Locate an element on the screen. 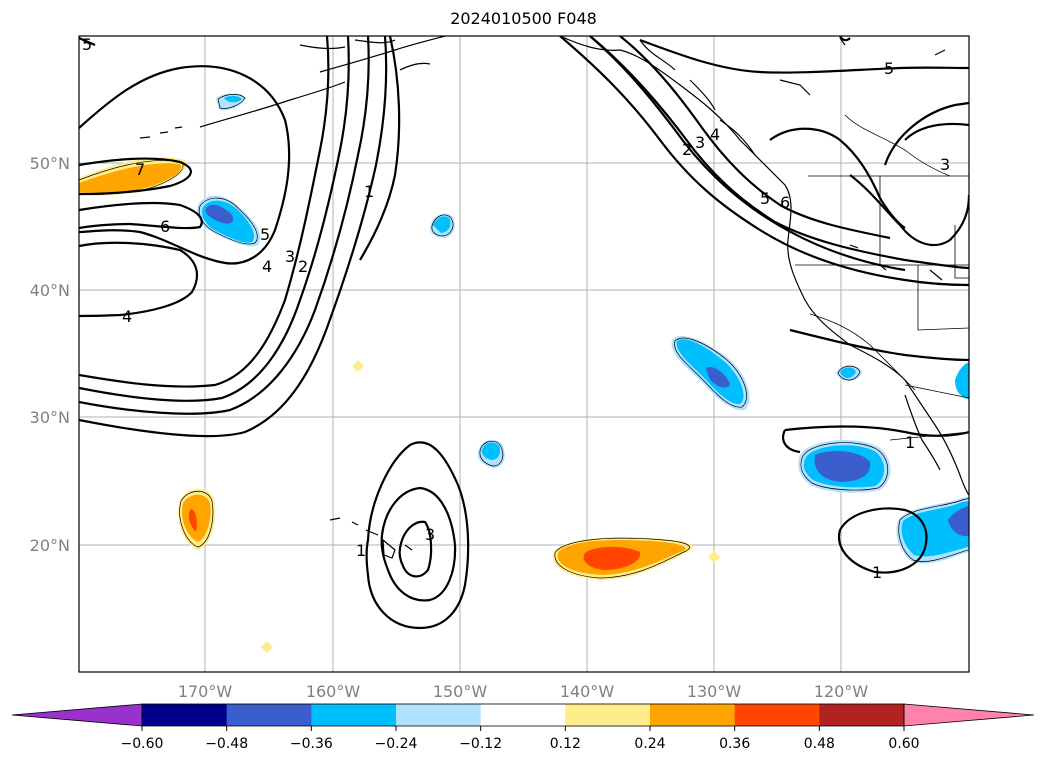  colorbar-tick-label: −0.36 is located at coordinates (311, 744).